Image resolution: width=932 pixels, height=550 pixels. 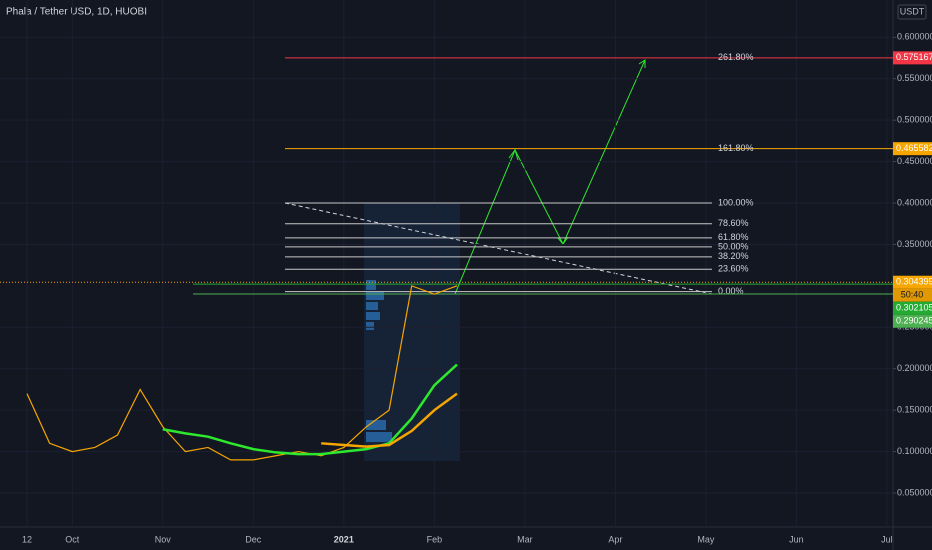 I want to click on fib-label: 161.80%, so click(x=736, y=148).